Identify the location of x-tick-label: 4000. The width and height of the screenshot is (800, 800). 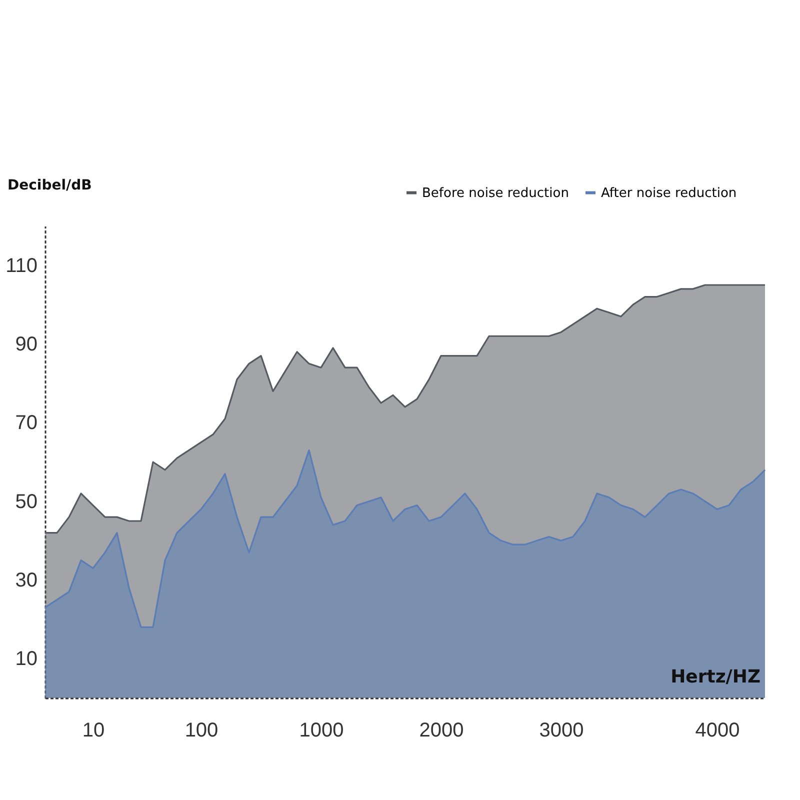
(717, 731).